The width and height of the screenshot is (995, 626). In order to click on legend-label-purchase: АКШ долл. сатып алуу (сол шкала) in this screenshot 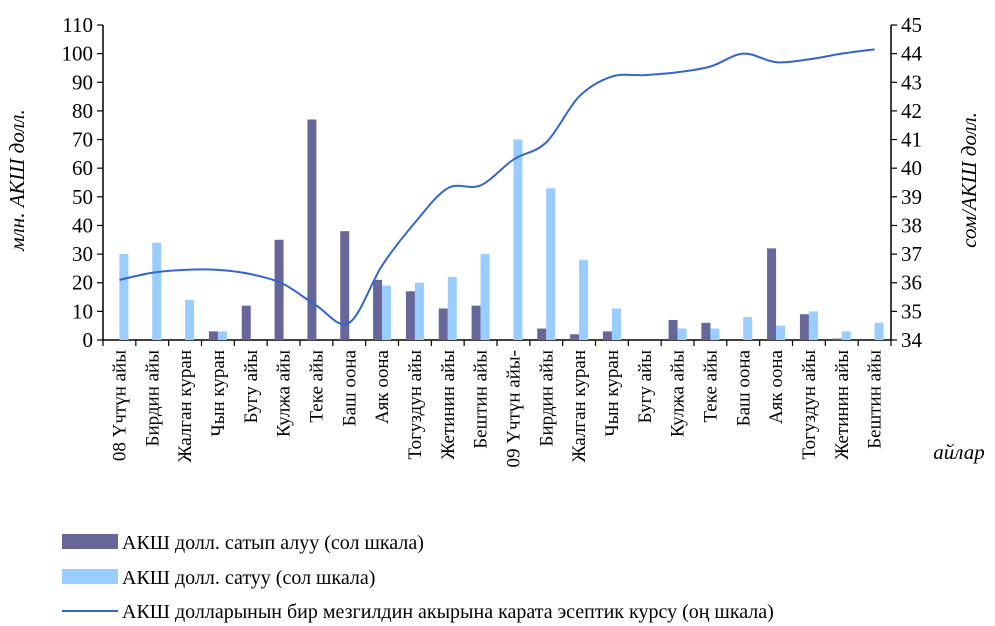, I will do `click(273, 543)`.